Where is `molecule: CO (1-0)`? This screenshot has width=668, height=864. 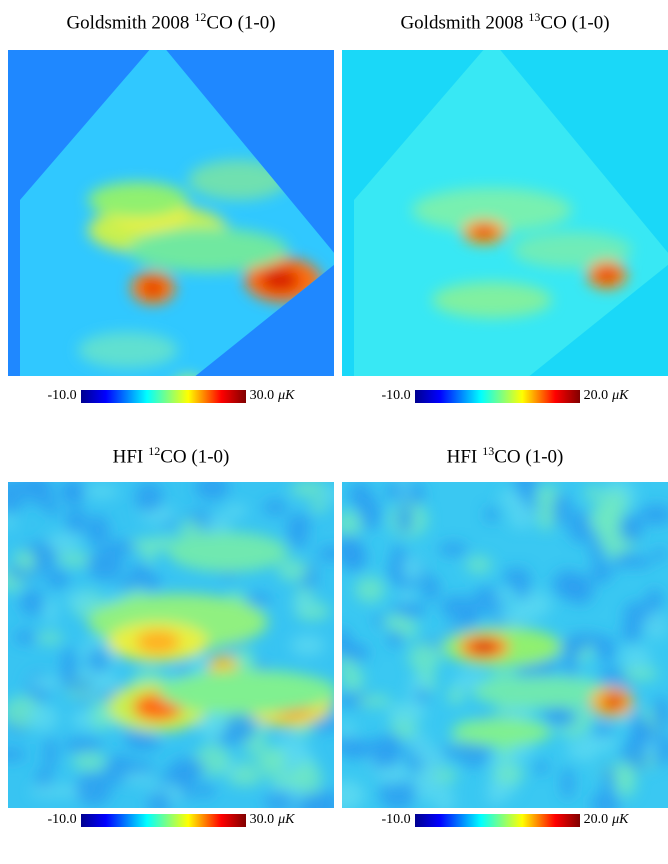
molecule: CO (1-0) is located at coordinates (241, 23).